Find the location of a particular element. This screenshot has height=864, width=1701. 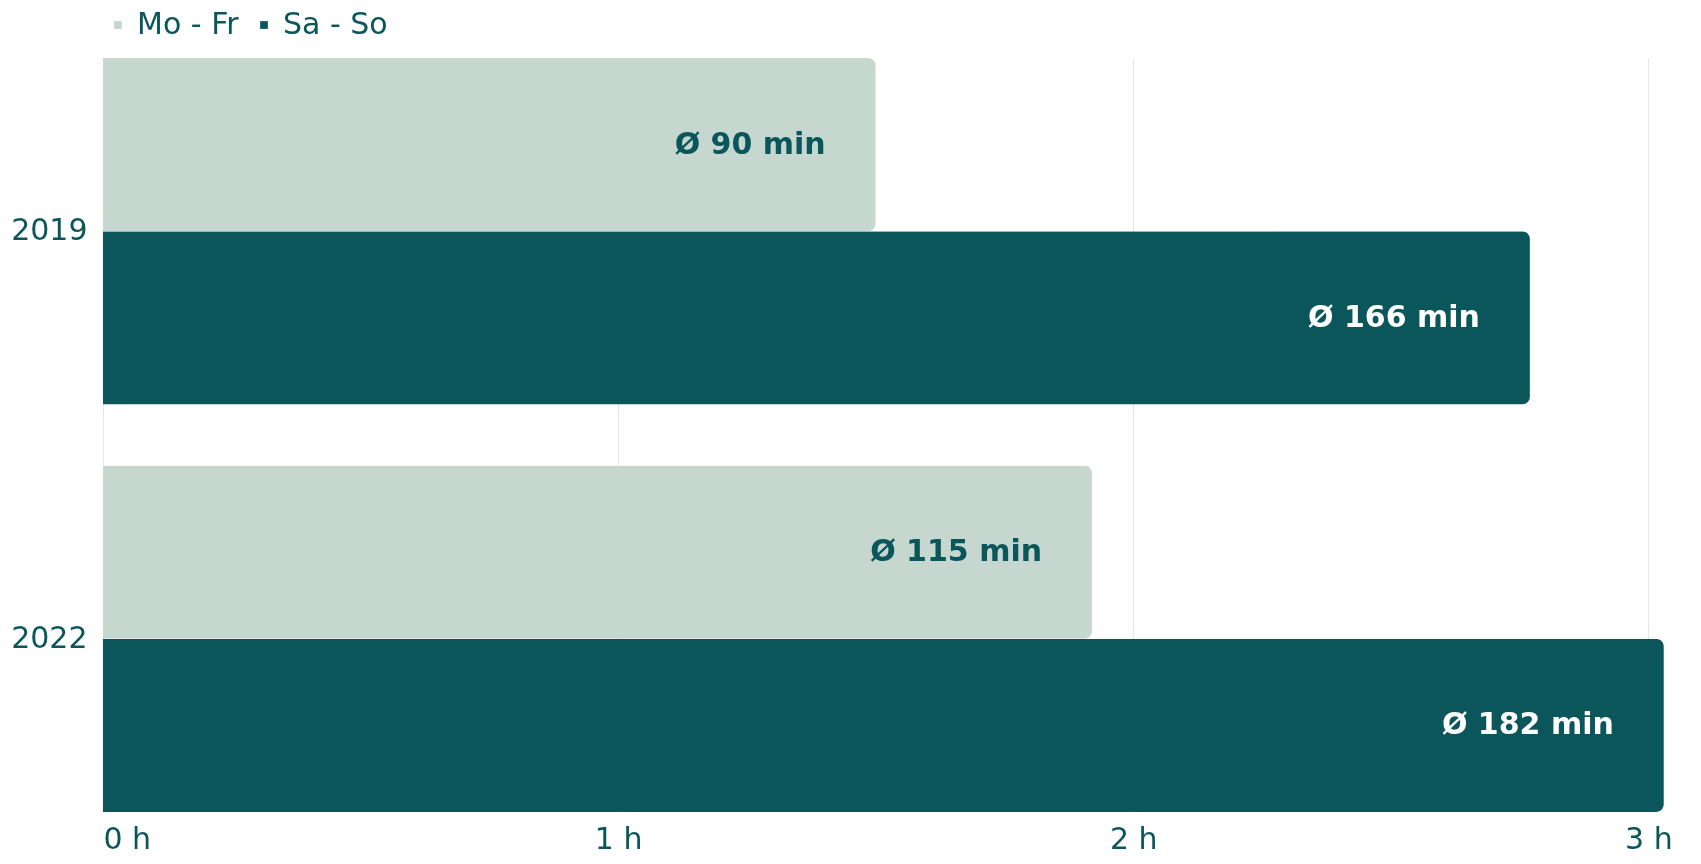

y-tick-label: 2019 is located at coordinates (49, 230).